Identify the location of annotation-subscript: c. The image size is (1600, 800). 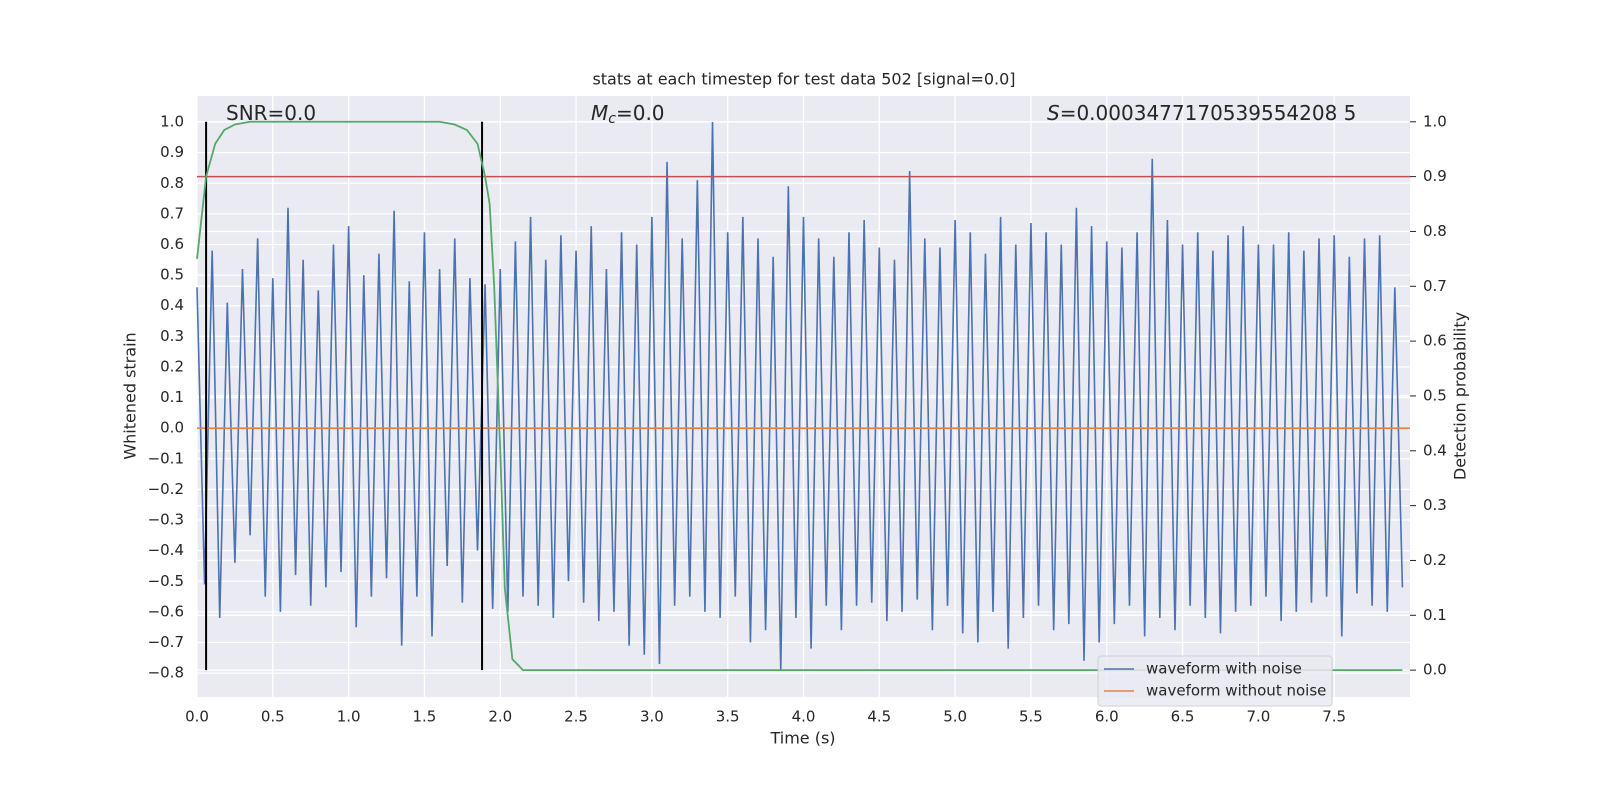
(612, 119).